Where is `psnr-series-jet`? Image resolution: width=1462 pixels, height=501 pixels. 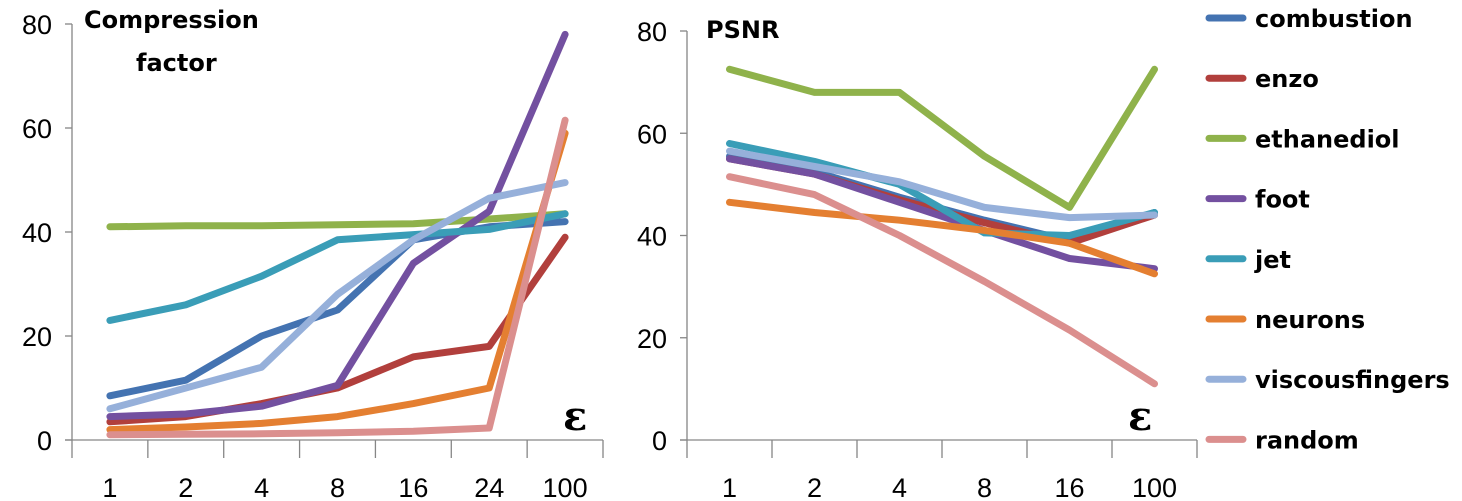
psnr-series-jet is located at coordinates (942, 189).